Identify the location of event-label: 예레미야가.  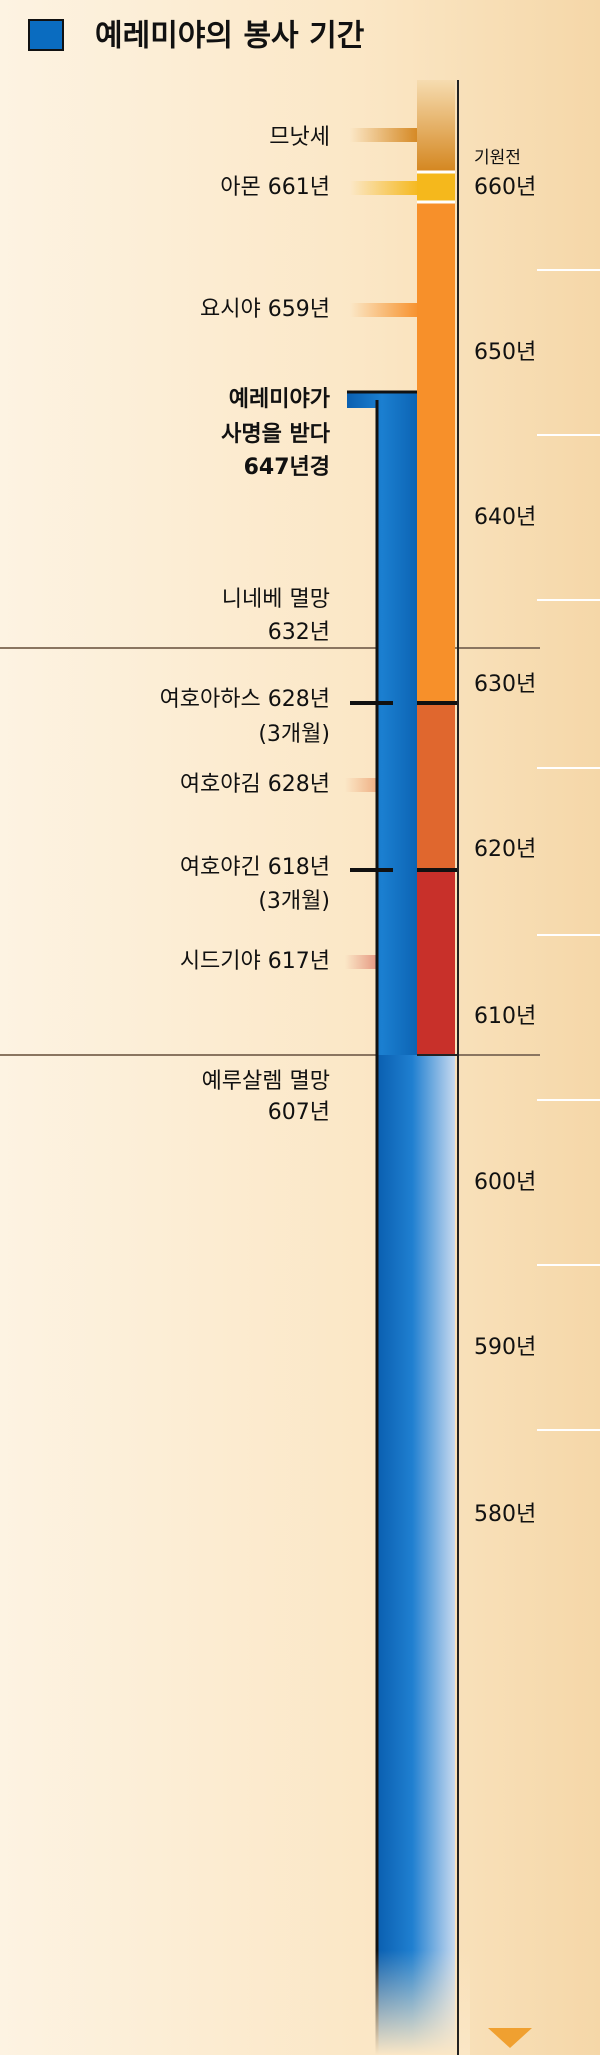
(279, 399).